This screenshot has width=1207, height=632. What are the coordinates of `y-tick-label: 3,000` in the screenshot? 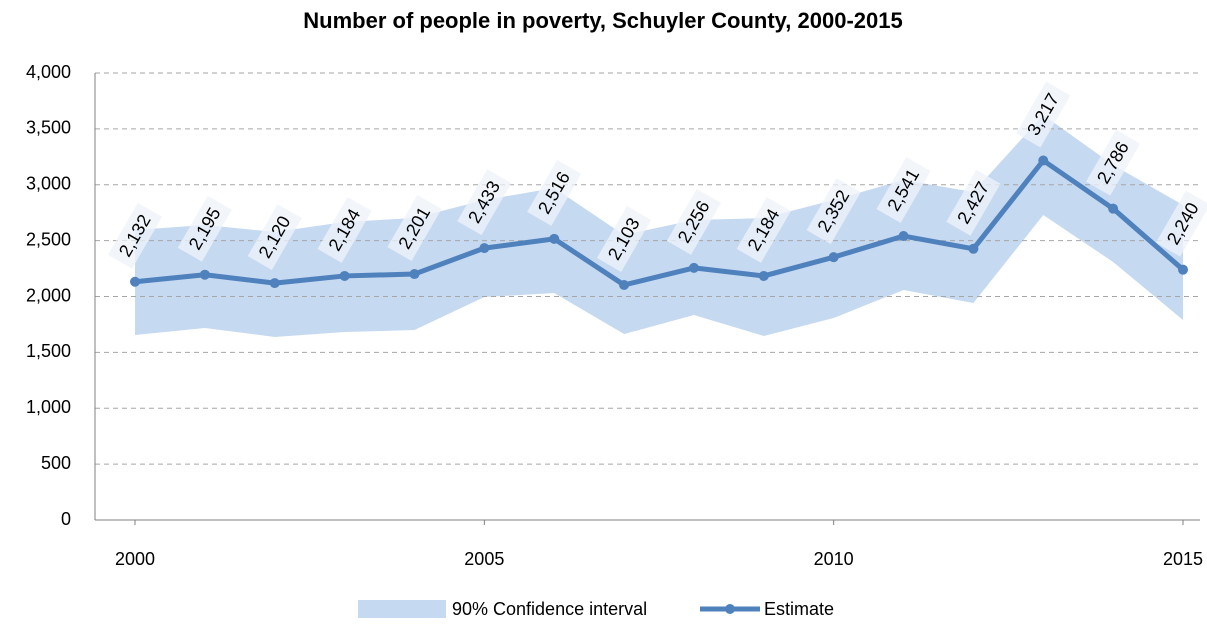 It's located at (48, 184).